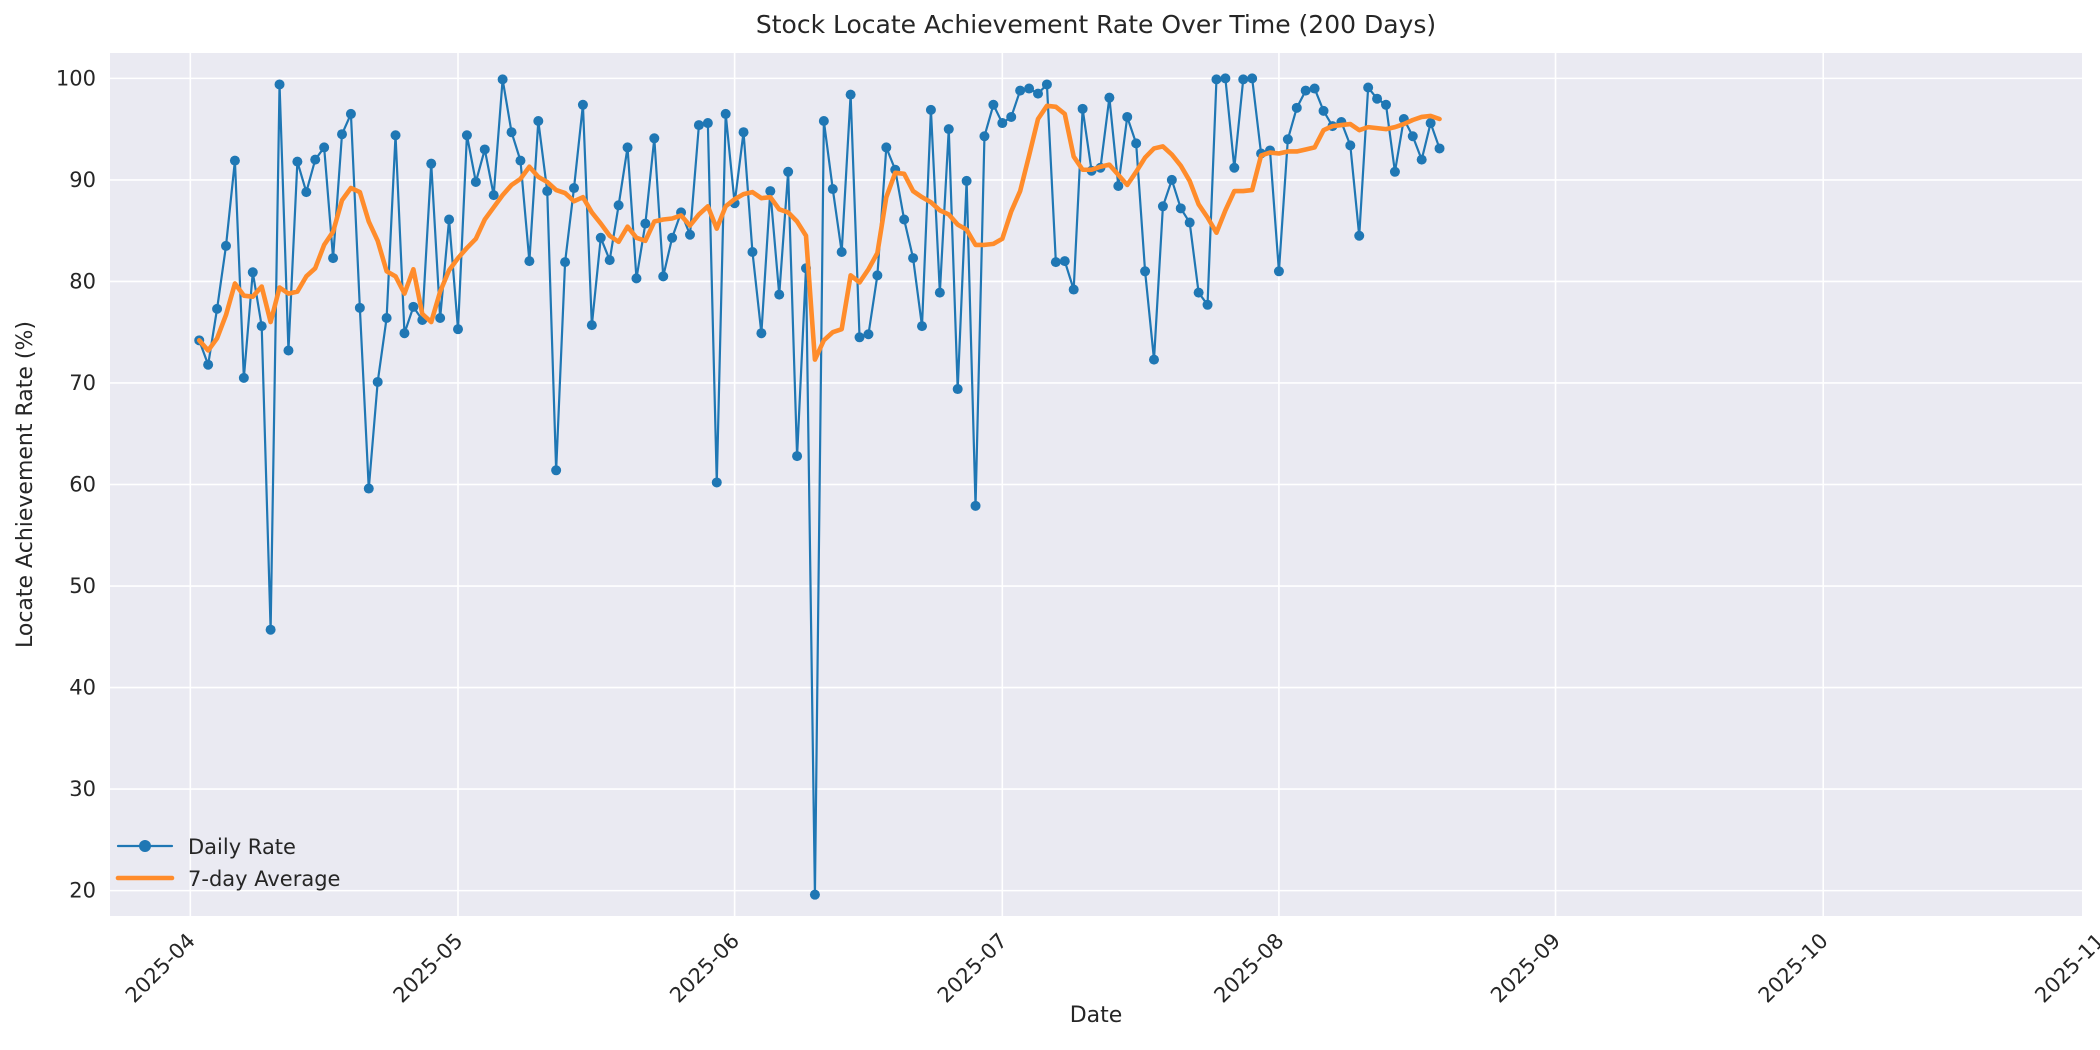 This screenshot has width=2100, height=1050. What do you see at coordinates (82, 688) in the screenshot?
I see `y-tick-label: 40` at bounding box center [82, 688].